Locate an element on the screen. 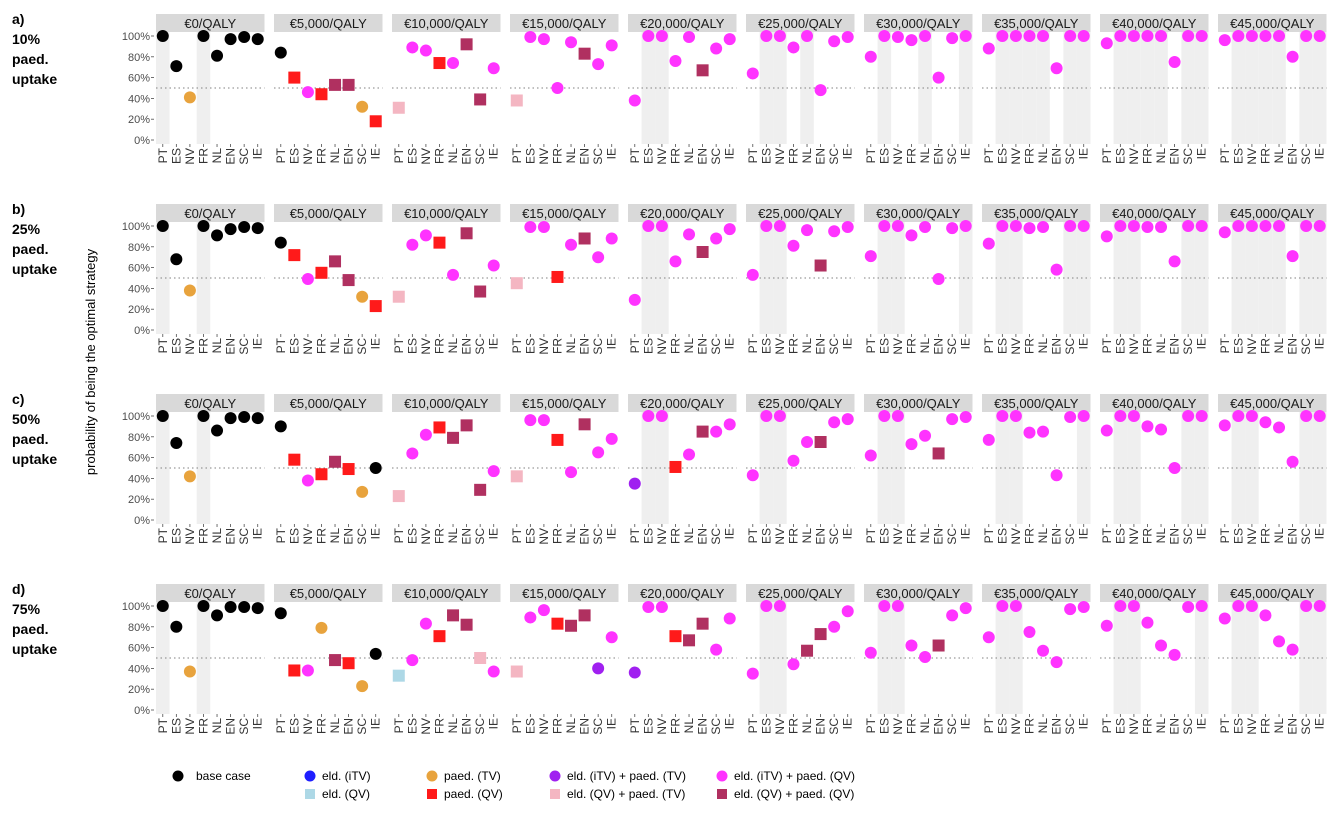 The height and width of the screenshot is (830, 1331). point-2-3-NV is located at coordinates (543, 420).